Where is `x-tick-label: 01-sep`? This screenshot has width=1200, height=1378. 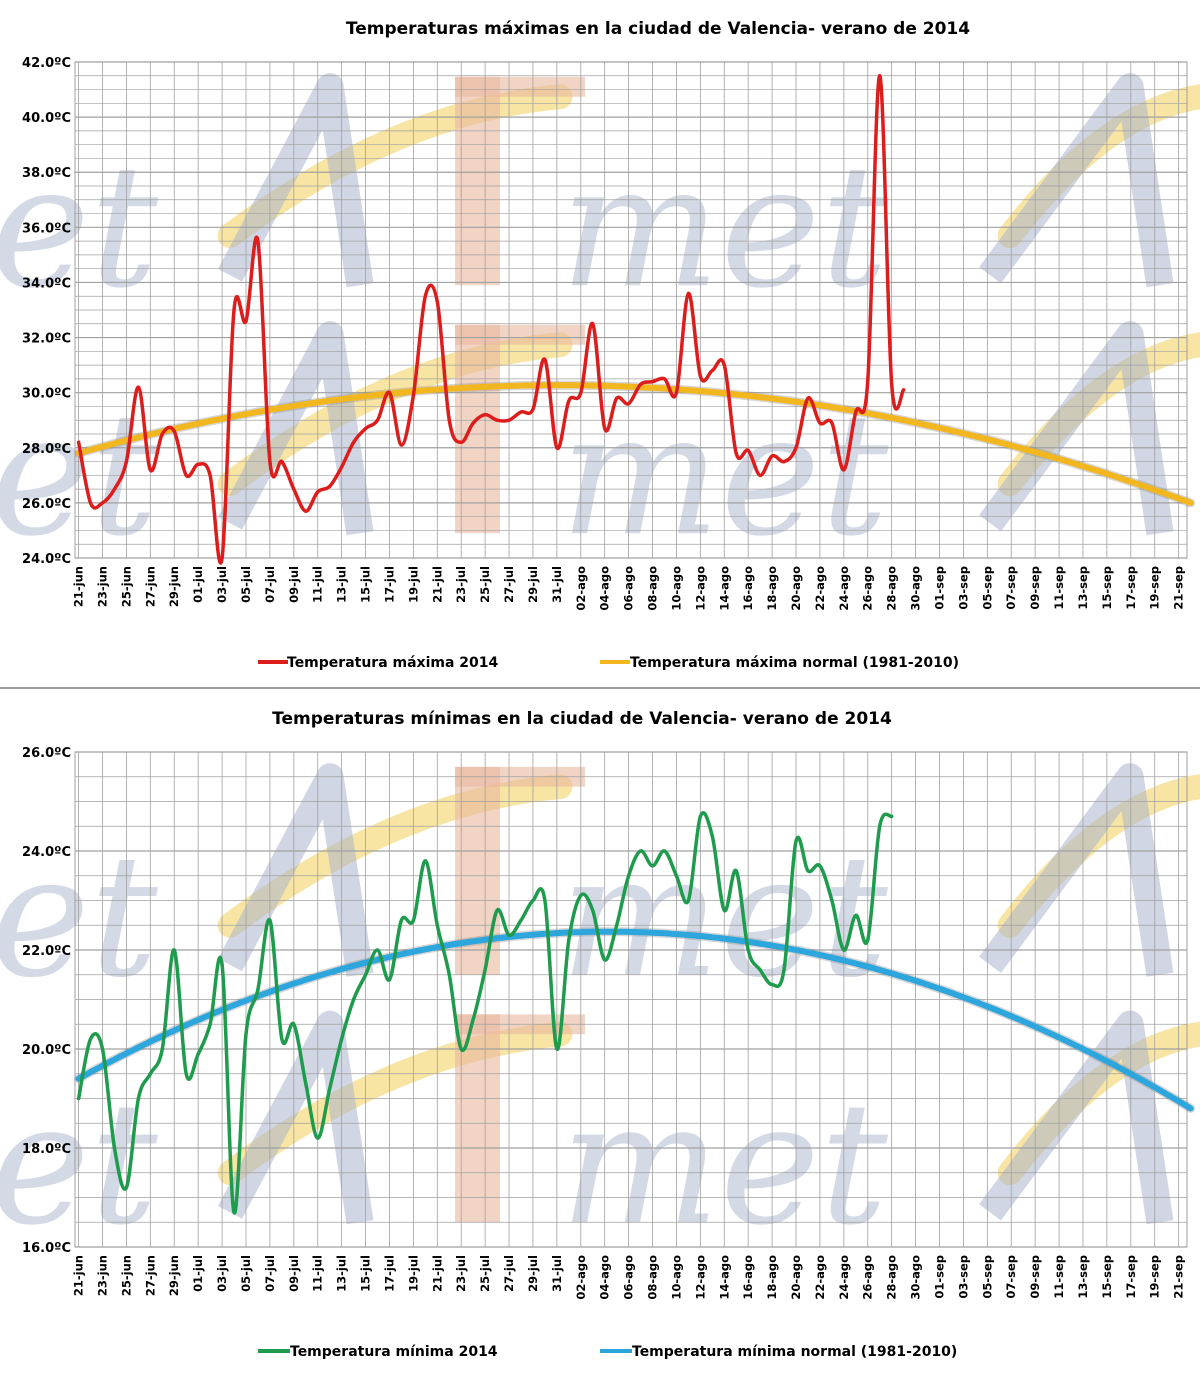
x-tick-label: 01-sep is located at coordinates (939, 588).